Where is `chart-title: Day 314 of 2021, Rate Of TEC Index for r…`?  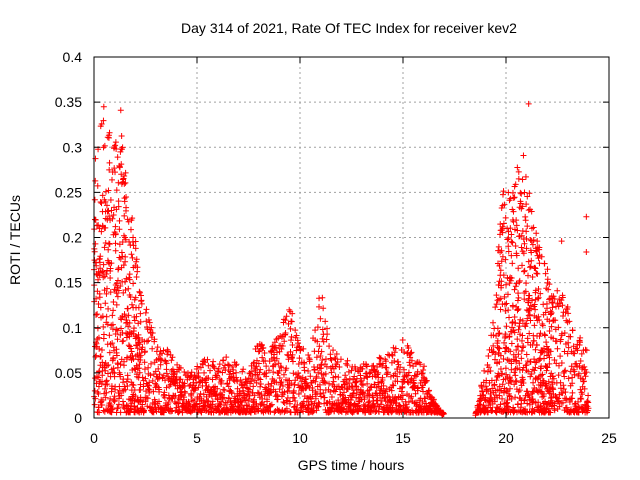
chart-title: Day 314 of 2021, Rate Of TEC Index for r… is located at coordinates (349, 28).